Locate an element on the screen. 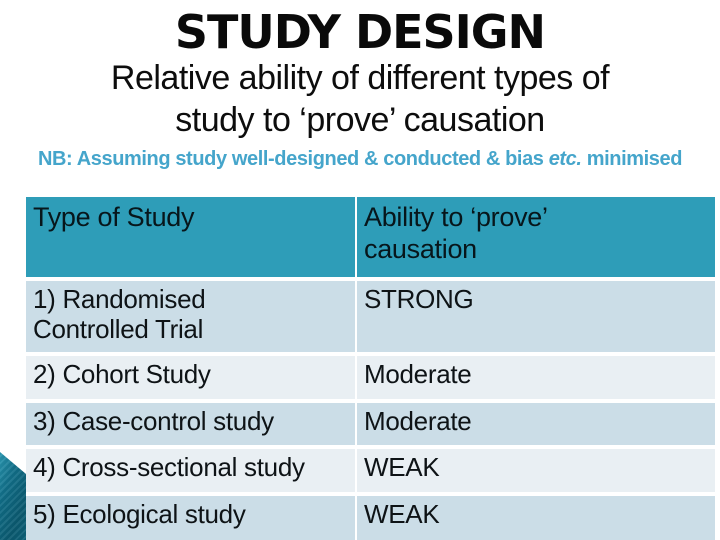 This screenshot has height=540, width=720. cell-ability-weak-1: WEAK is located at coordinates (536, 470).